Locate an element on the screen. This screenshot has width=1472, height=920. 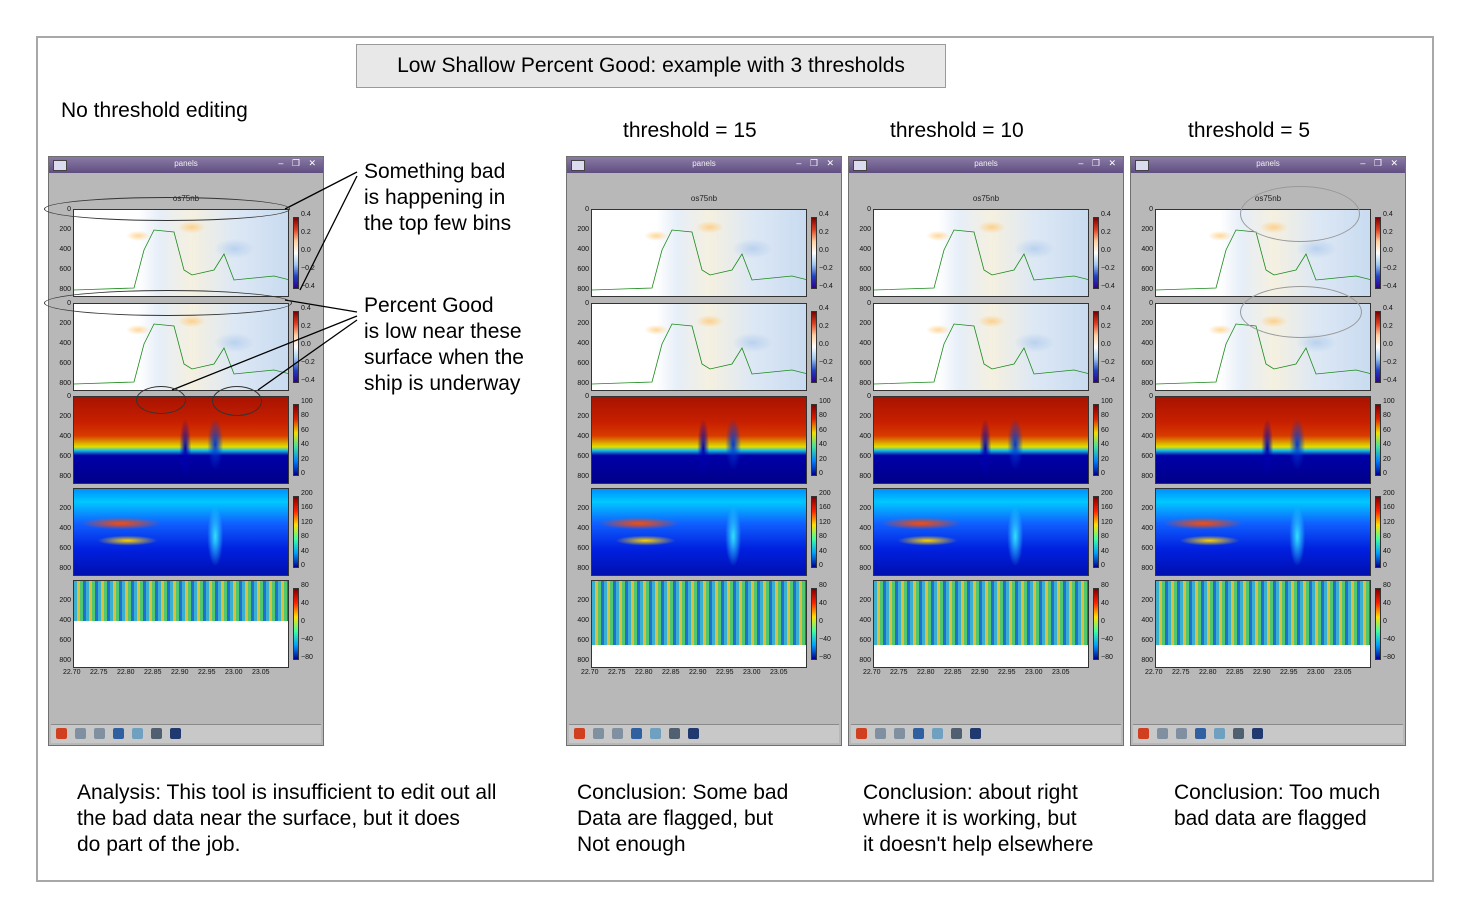
no-threshold-label: No threshold editing is located at coordinates (154, 110).